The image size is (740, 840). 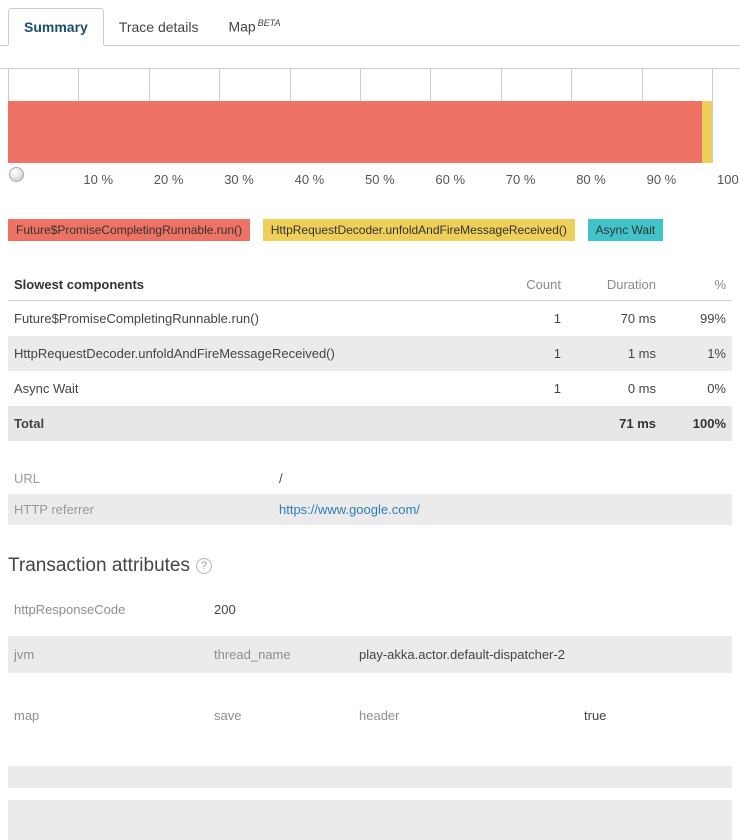 What do you see at coordinates (370, 388) in the screenshot?
I see `table-row: Async Wait 1 0 ms 0%` at bounding box center [370, 388].